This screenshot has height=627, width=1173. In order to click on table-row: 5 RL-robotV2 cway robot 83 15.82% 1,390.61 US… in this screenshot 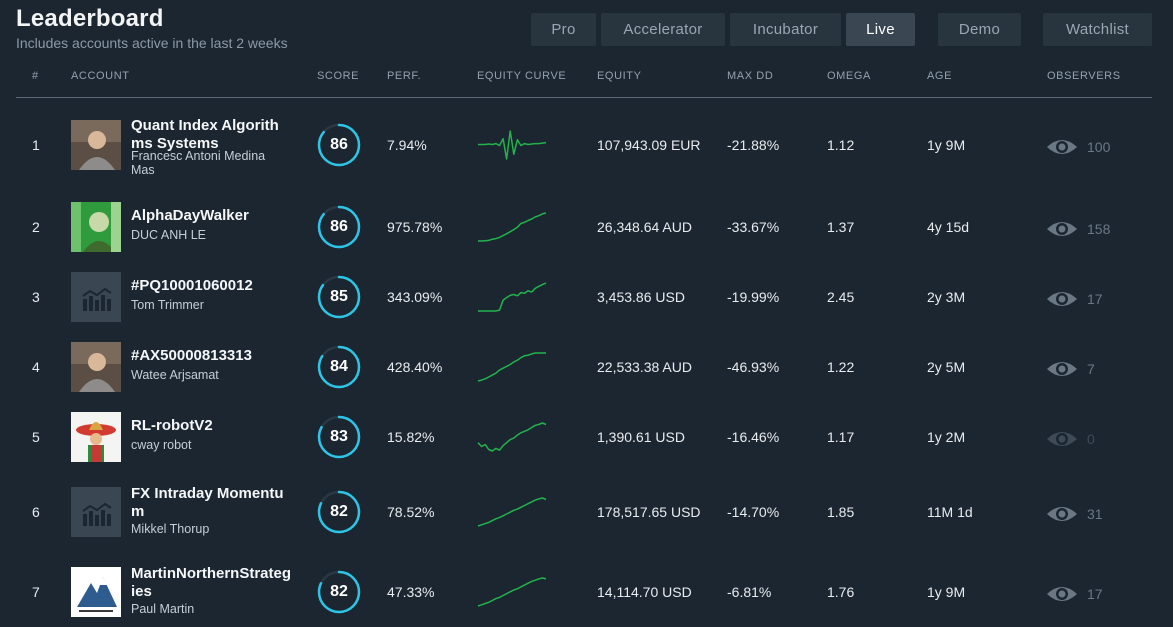, I will do `click(586, 437)`.